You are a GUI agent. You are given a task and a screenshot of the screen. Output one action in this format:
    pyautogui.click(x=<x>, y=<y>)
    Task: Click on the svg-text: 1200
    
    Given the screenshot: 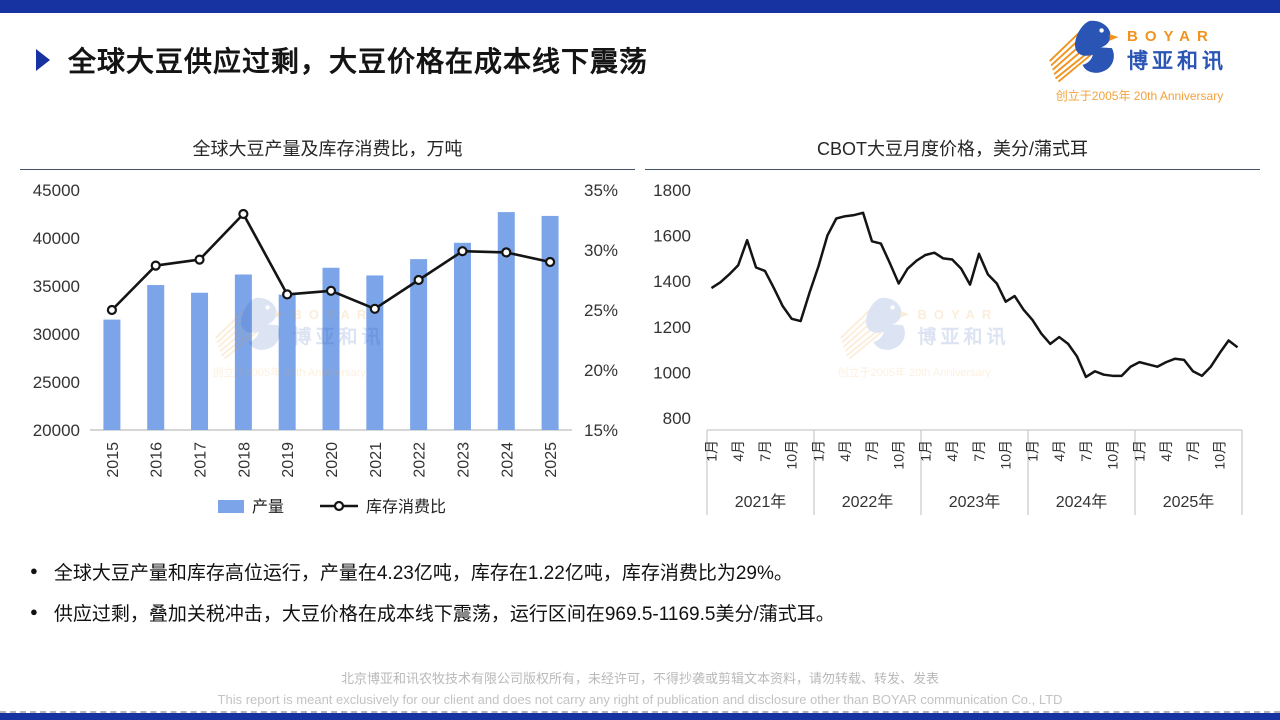 What is the action you would take?
    pyautogui.click(x=672, y=327)
    